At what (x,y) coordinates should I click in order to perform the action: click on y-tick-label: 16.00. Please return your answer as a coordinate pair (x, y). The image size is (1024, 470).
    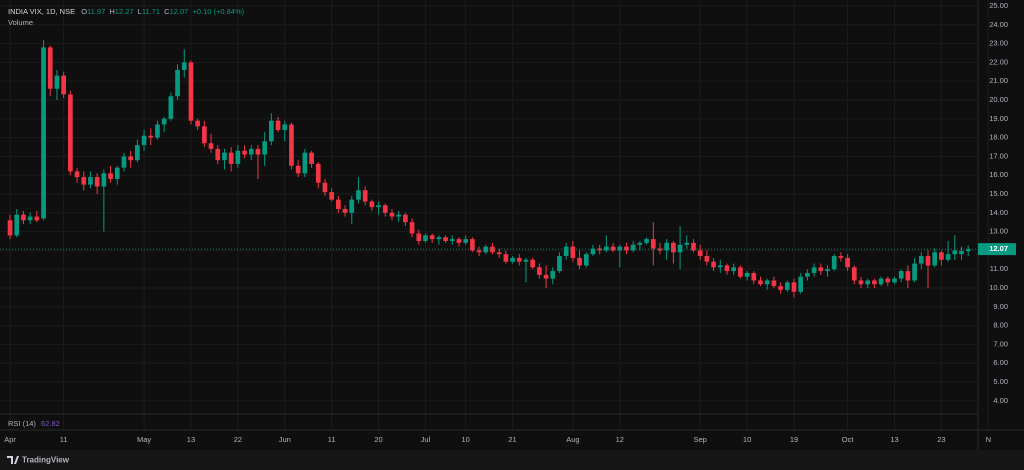
    Looking at the image, I should click on (998, 174).